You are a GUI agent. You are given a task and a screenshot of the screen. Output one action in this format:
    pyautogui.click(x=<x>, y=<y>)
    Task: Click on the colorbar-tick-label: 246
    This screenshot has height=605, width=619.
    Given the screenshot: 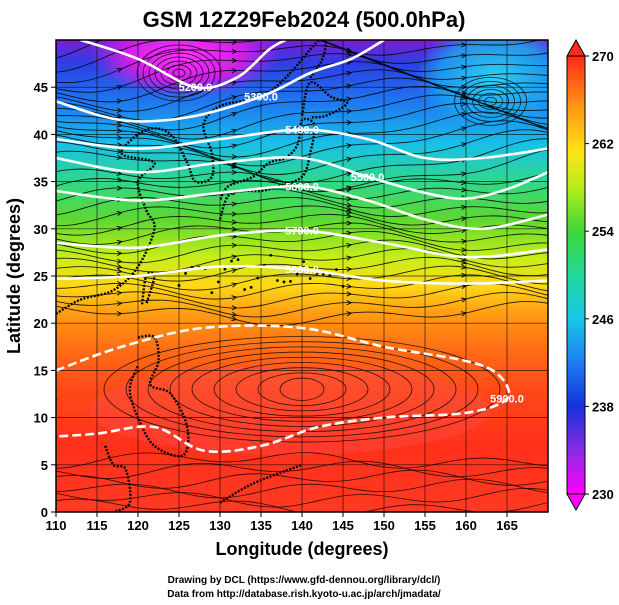 What is the action you would take?
    pyautogui.click(x=603, y=319)
    